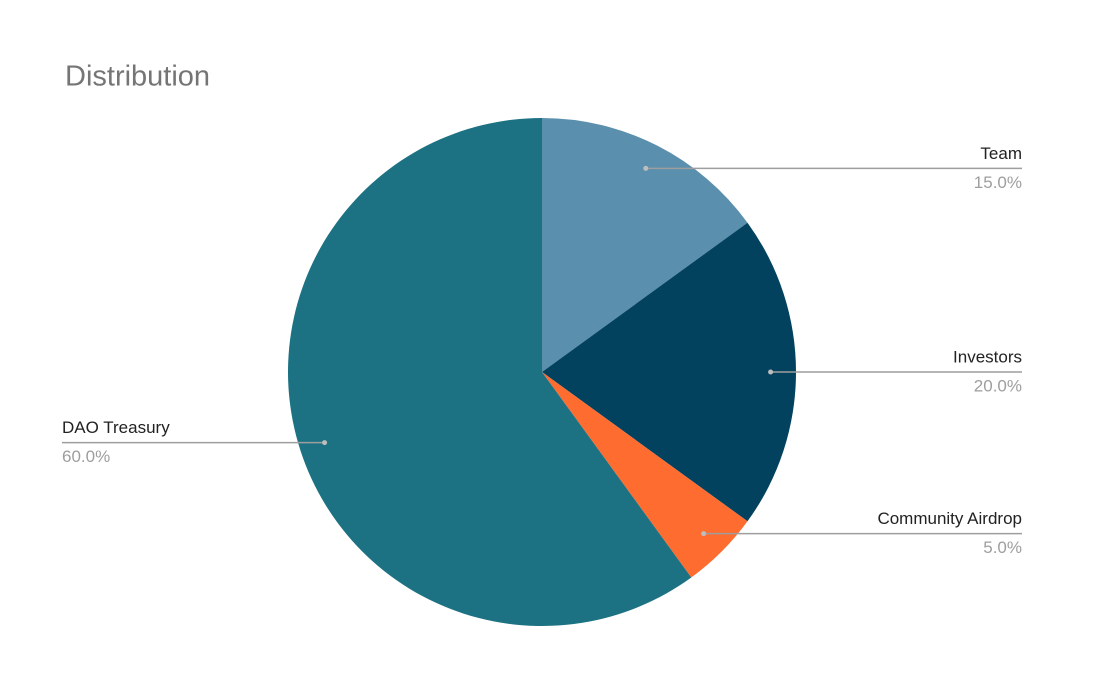  I want to click on slice-label: Team, so click(1001, 153).